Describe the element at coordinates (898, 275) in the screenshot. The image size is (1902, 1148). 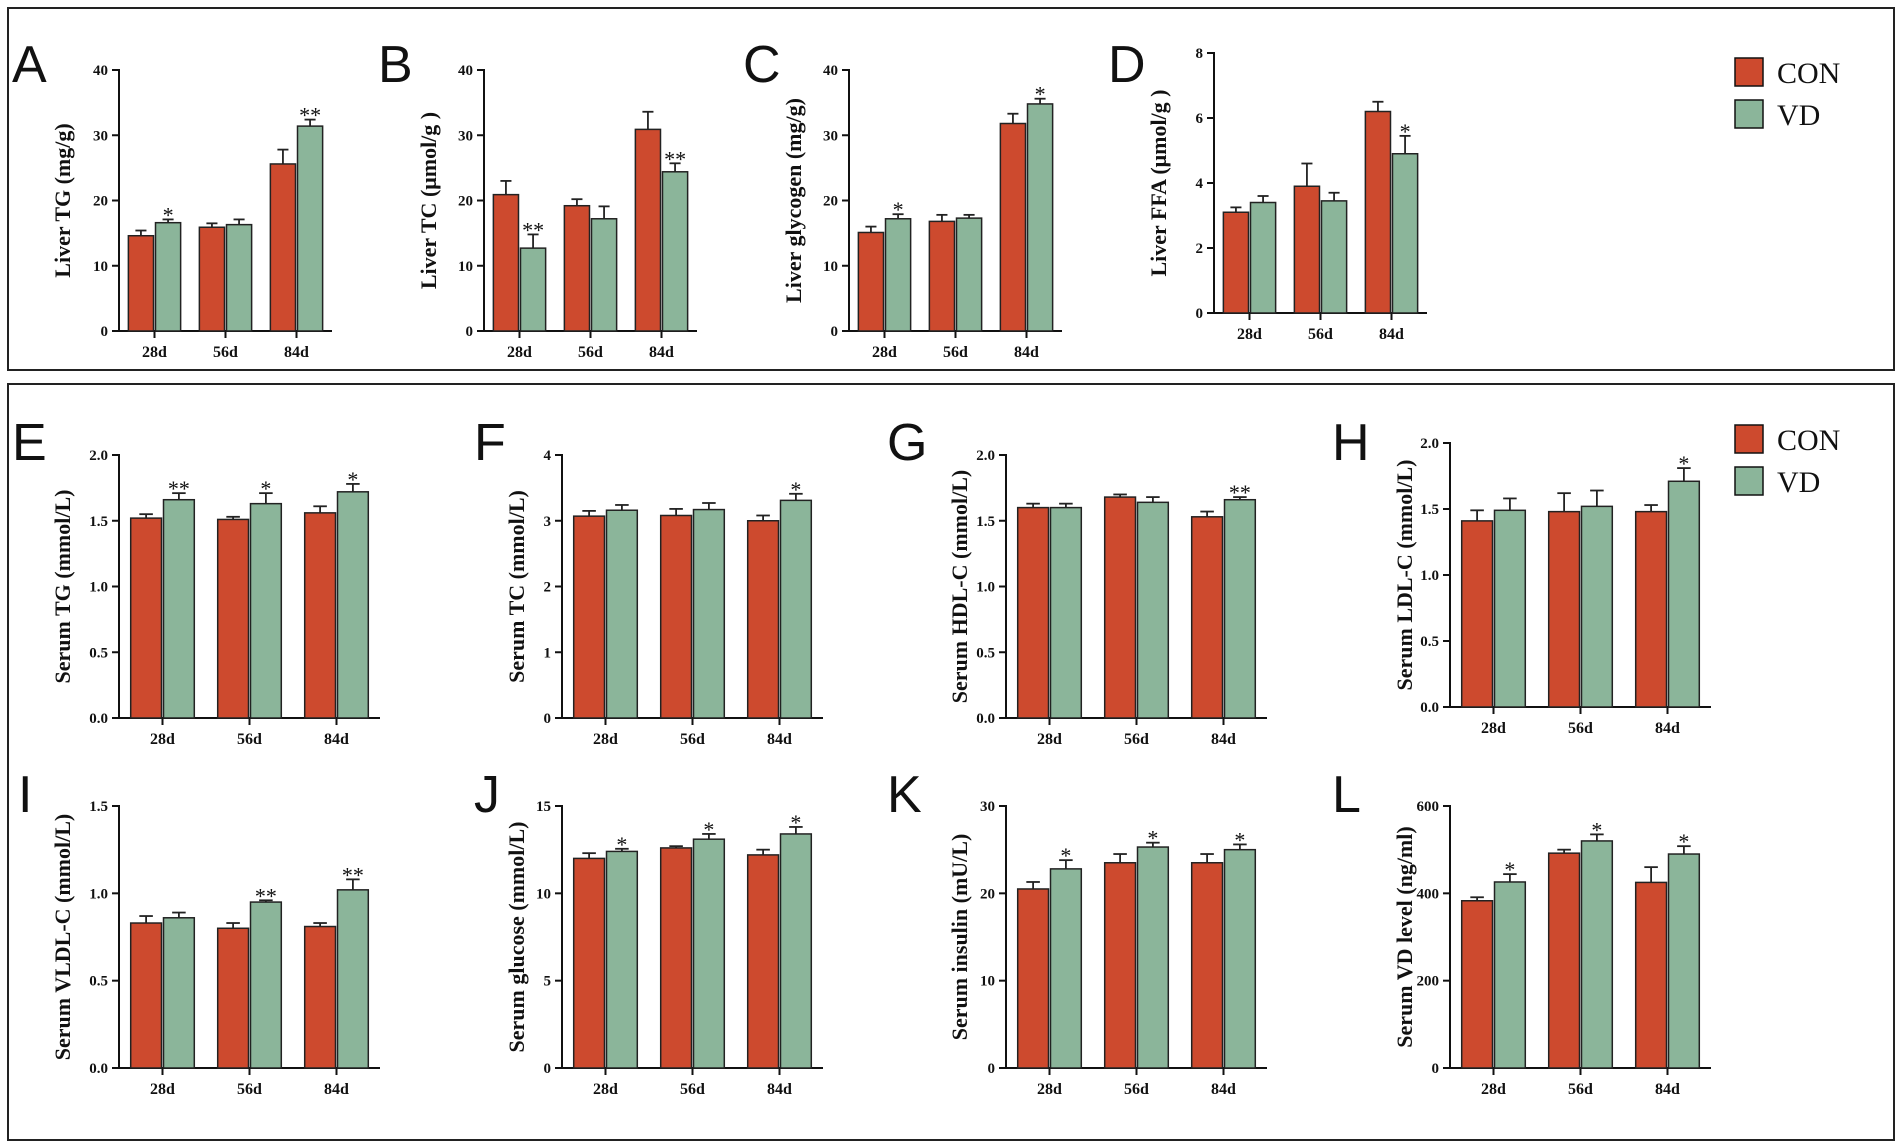
I see `bar-c-vd-28d` at that location.